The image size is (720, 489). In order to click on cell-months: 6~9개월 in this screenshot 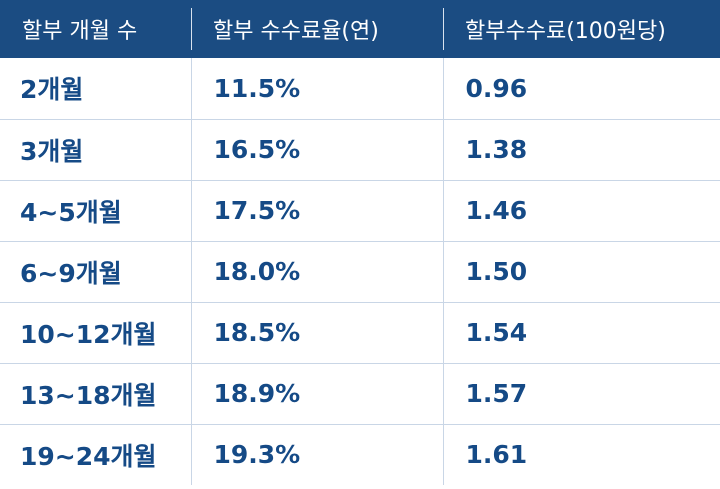, I will do `click(95, 272)`.